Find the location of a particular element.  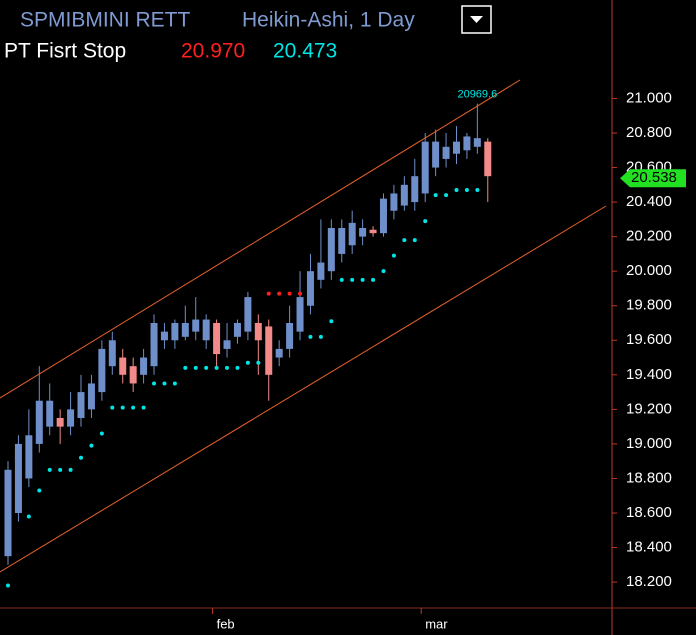

x-tick-label: feb is located at coordinates (226, 623).